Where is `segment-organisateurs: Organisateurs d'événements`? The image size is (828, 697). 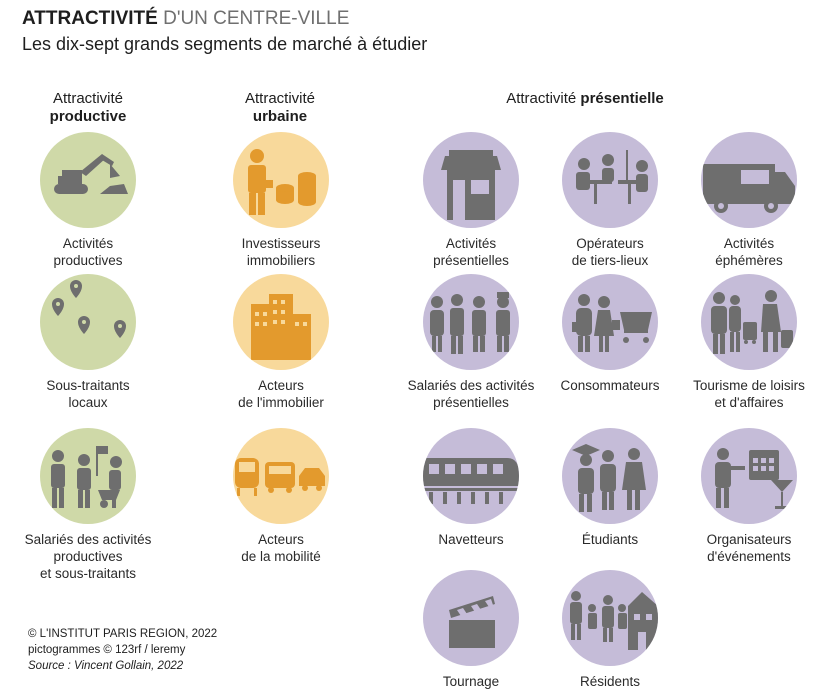 segment-organisateurs: Organisateurs d'événements is located at coordinates (746, 496).